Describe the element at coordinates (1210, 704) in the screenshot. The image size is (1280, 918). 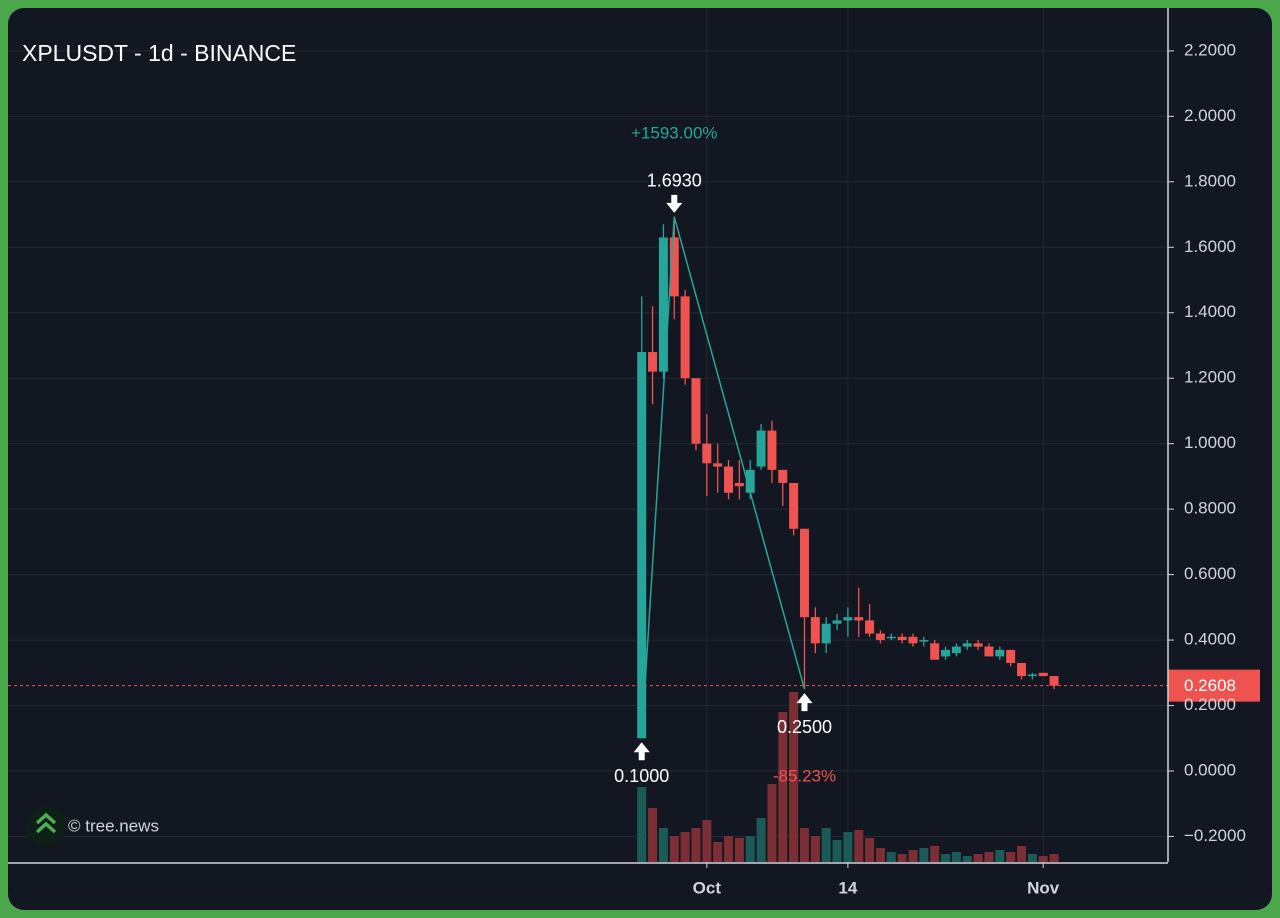
I see `y-tick-label: 0.2000` at that location.